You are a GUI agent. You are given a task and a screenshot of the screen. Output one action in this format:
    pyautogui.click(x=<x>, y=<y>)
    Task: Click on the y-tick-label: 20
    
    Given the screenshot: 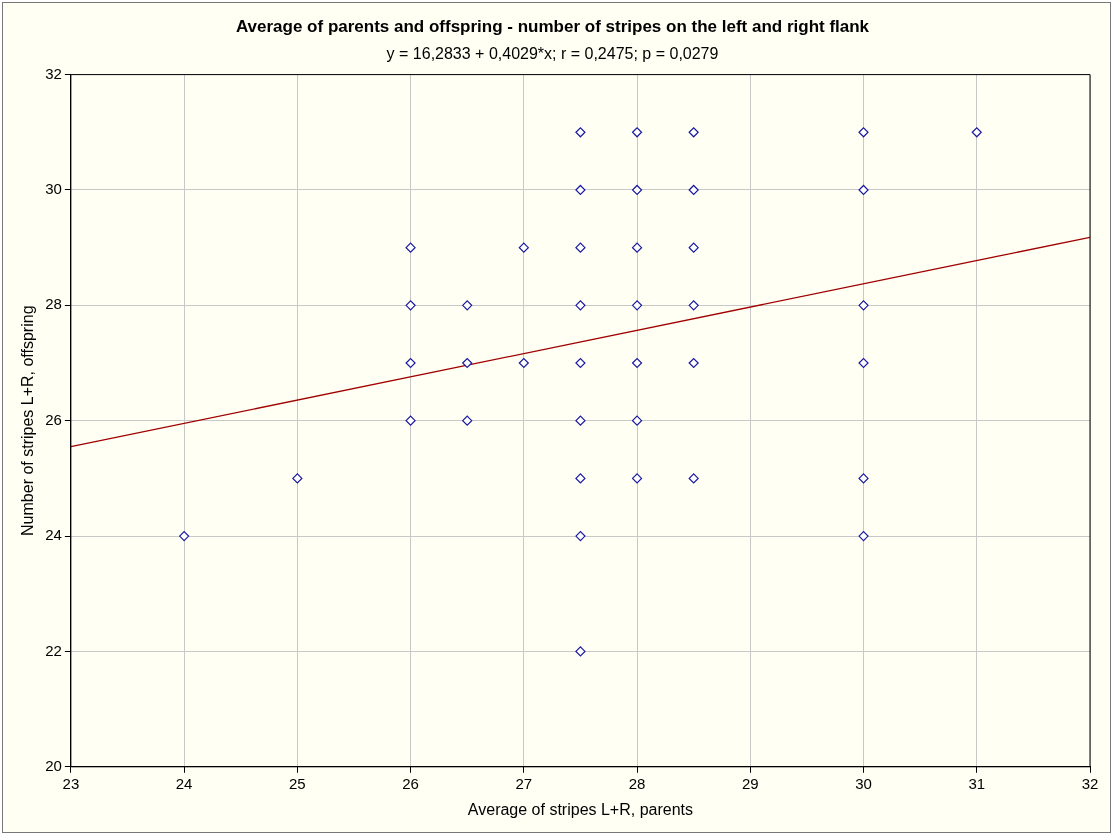 What is the action you would take?
    pyautogui.click(x=53, y=765)
    